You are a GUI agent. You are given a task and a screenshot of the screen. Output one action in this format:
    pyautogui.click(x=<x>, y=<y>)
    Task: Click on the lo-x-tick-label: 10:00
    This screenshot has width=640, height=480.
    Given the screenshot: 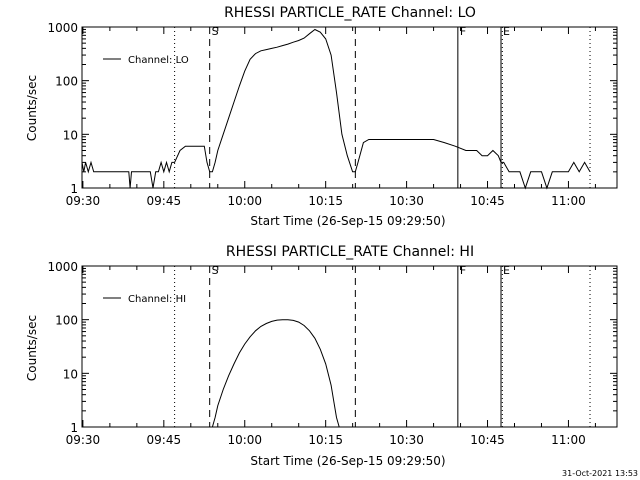 What is the action you would take?
    pyautogui.click(x=244, y=201)
    